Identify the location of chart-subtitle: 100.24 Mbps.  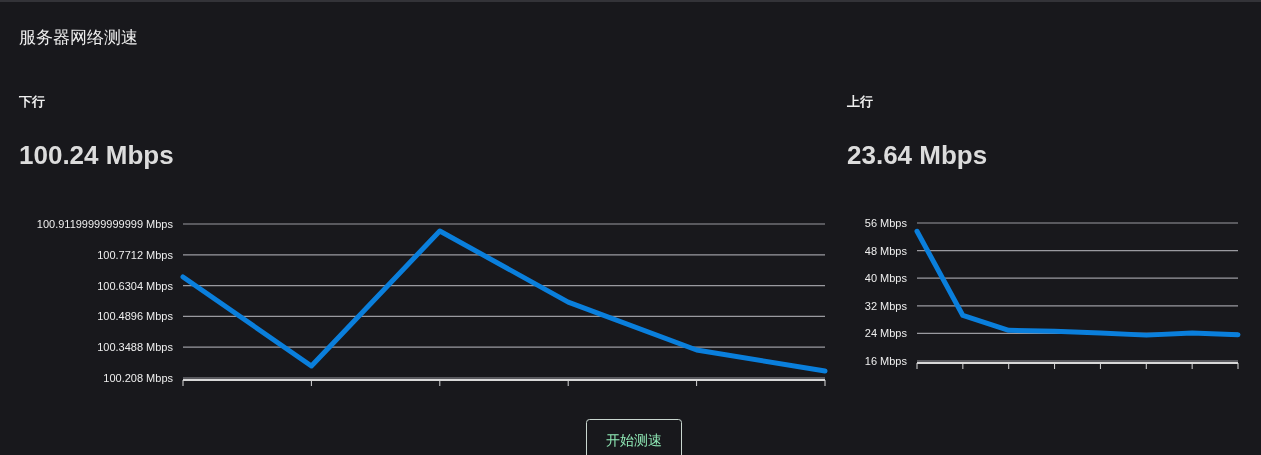
(96, 155).